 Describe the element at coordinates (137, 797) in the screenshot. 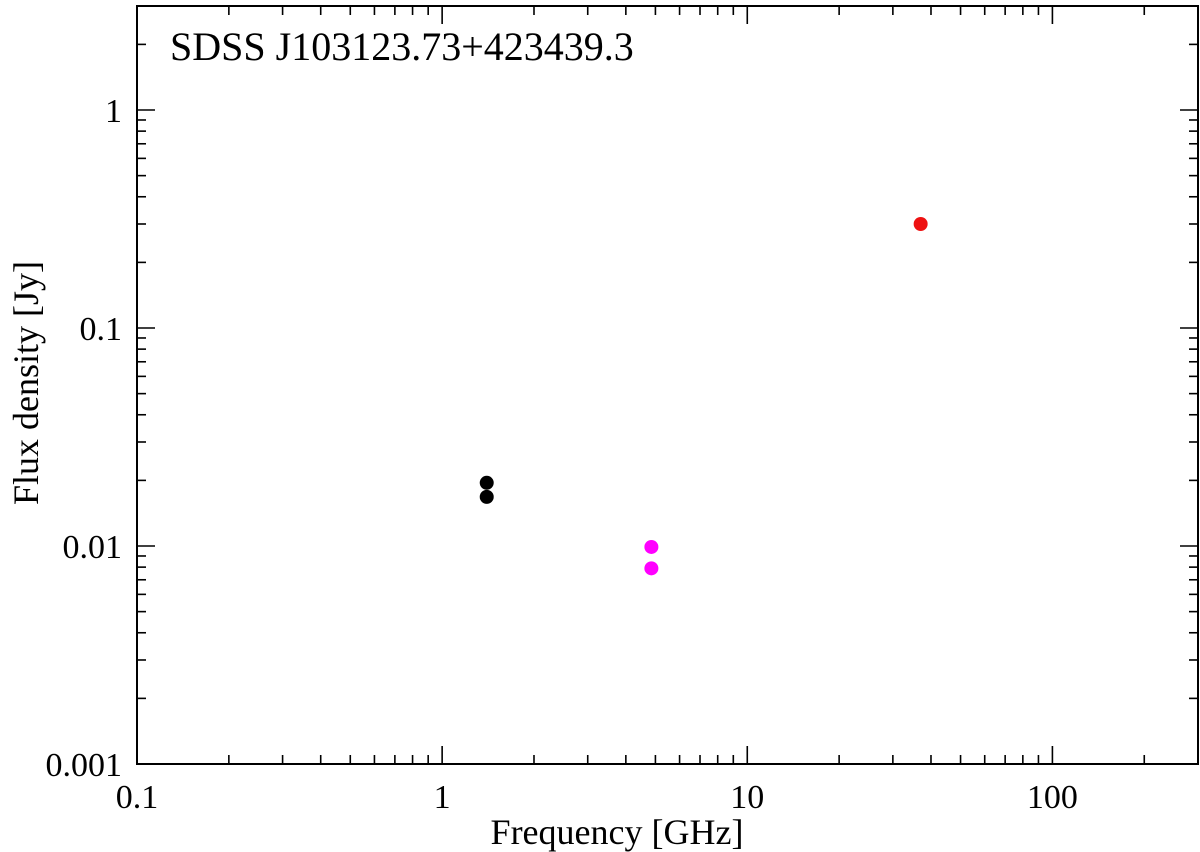

I see `x-tick-label: 0.1` at that location.